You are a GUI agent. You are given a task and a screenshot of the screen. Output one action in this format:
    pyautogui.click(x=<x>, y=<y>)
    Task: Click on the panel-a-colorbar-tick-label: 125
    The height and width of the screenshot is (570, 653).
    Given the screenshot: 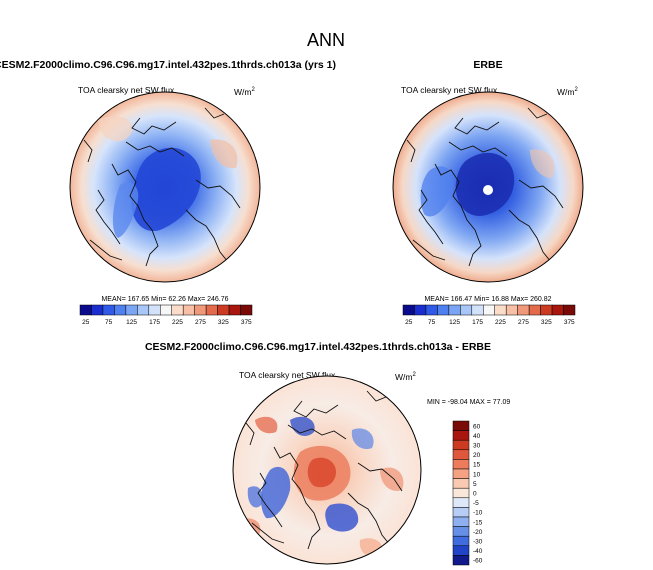 What is the action you would take?
    pyautogui.click(x=131, y=322)
    